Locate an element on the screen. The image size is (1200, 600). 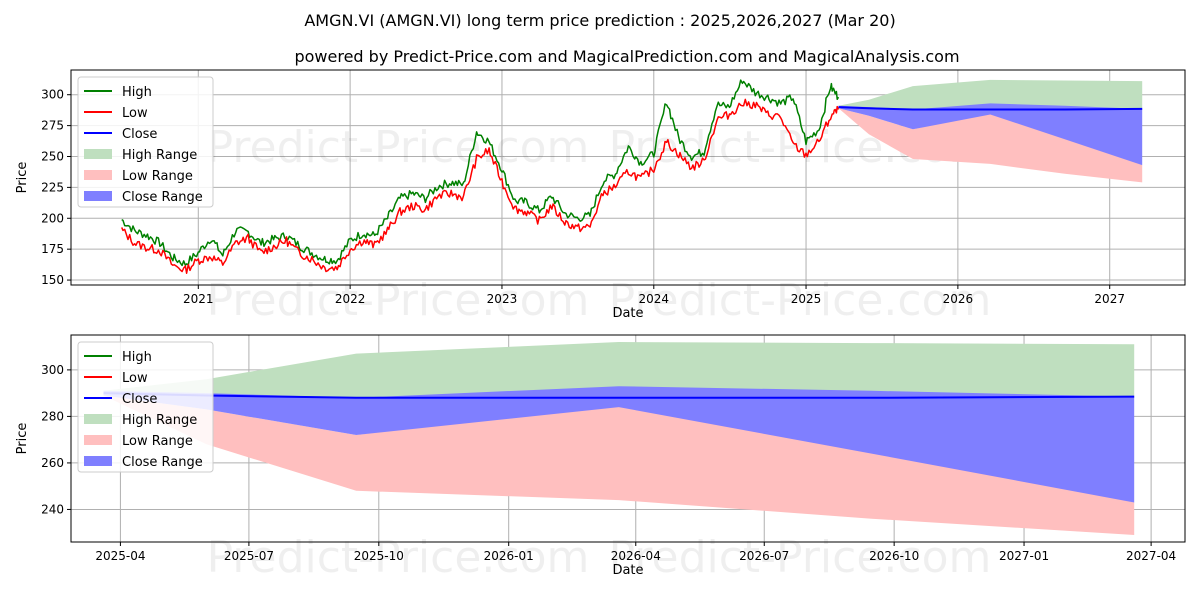
bottom-x-tick-label: 2027-04 is located at coordinates (1151, 556).